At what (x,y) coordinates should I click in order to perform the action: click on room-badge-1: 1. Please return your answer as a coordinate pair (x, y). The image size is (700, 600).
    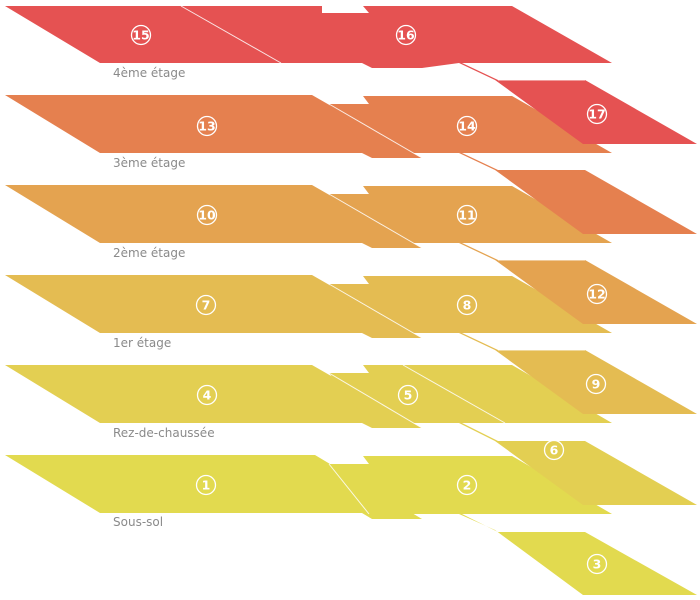
    Looking at the image, I should click on (206, 485).